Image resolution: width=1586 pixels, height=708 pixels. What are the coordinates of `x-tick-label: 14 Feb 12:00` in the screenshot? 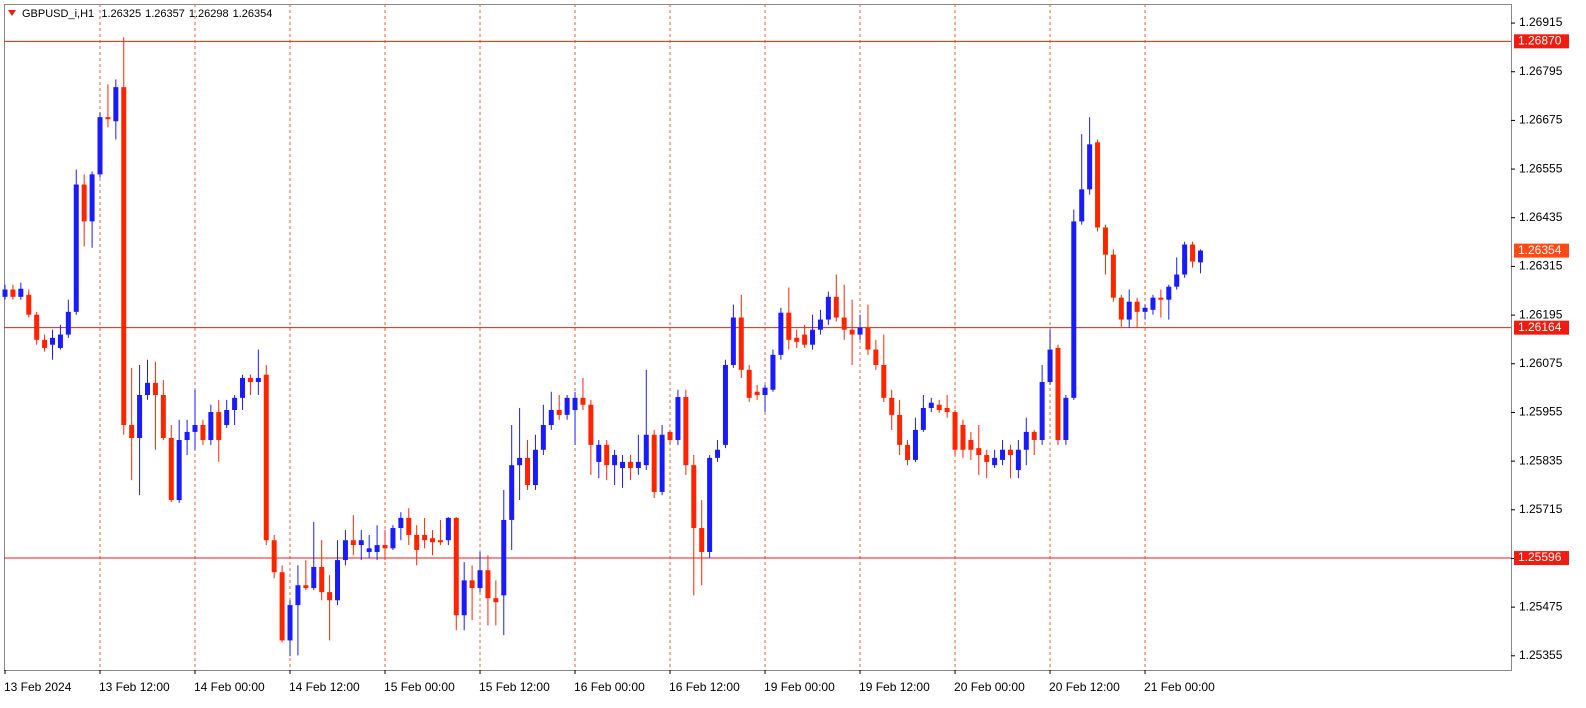 It's located at (324, 687).